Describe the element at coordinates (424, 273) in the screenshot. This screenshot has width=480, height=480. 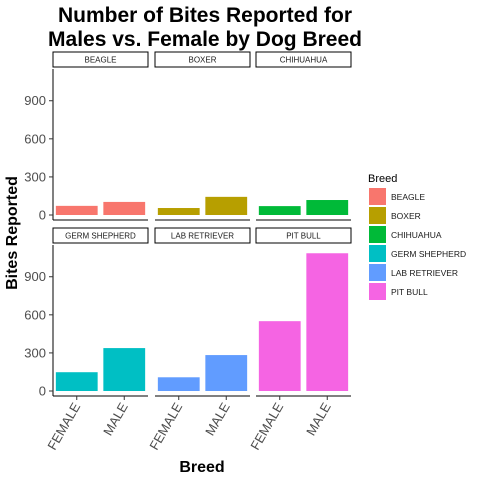
I see `legend-label-lab-retriever: LAB RETRIEVER` at that location.